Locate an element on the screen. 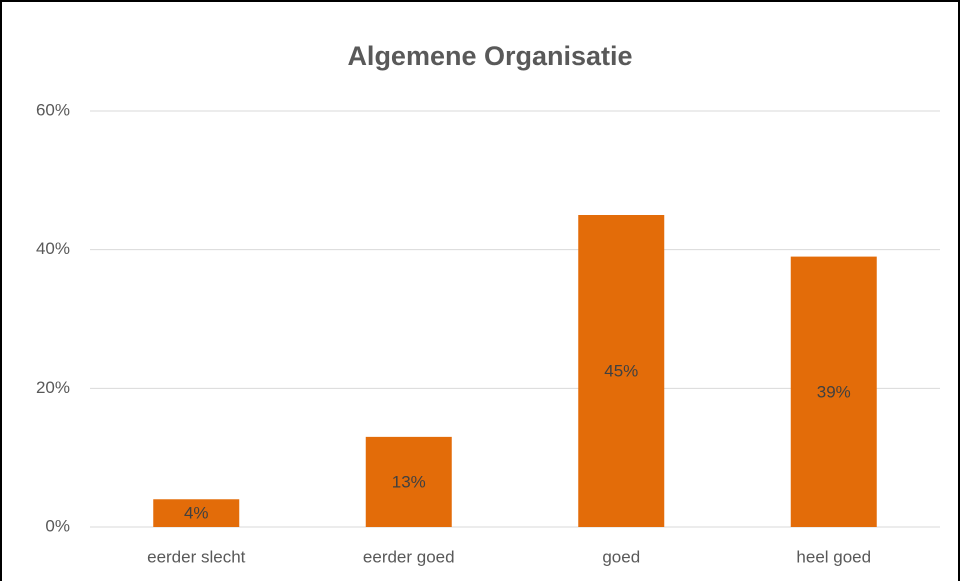 This screenshot has height=581, width=960. data-label: 4% is located at coordinates (196, 513).